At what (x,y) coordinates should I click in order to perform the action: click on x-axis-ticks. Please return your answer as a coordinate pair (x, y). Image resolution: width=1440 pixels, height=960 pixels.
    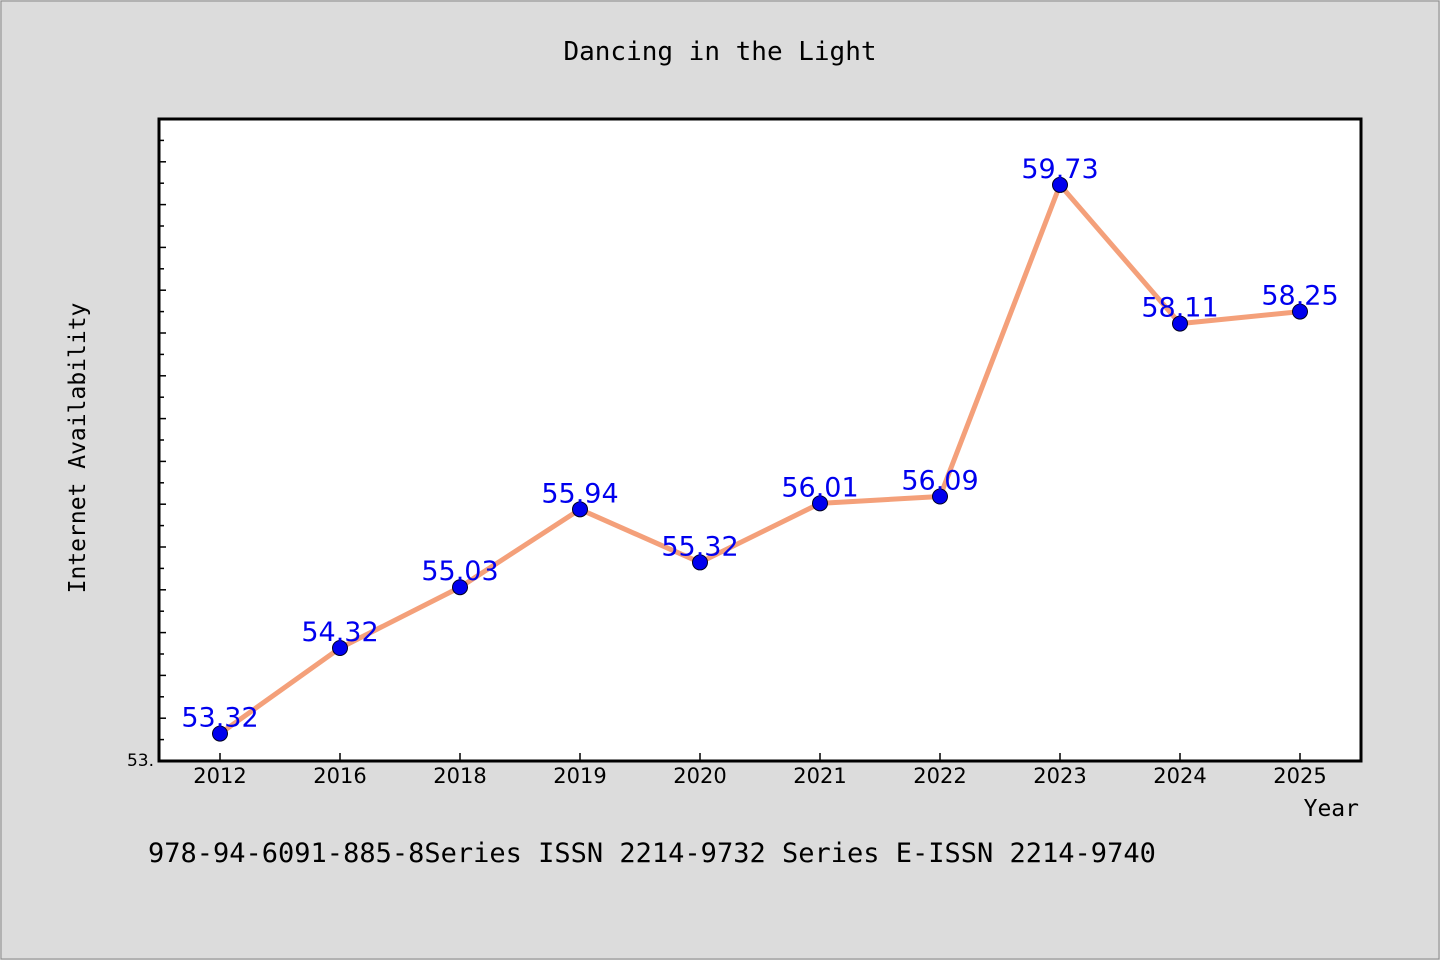
    Looking at the image, I should click on (760, 757).